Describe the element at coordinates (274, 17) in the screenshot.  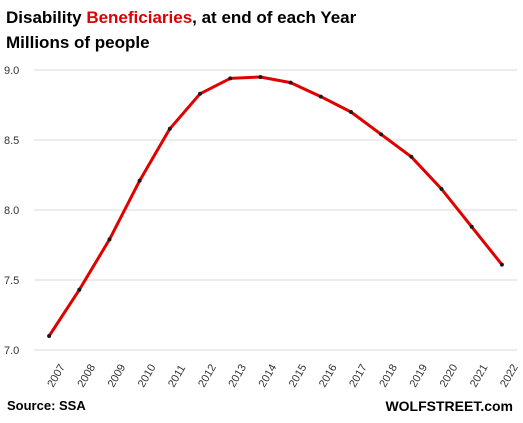
I see `title-suffix: , at end of each Year` at that location.